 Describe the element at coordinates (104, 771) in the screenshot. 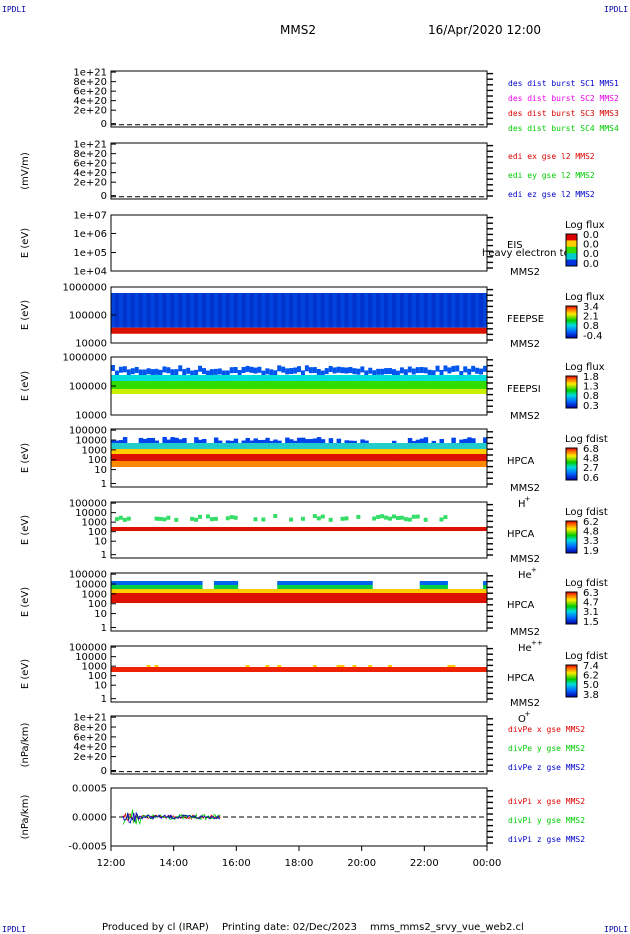

I see `y-tick-label: 0` at that location.